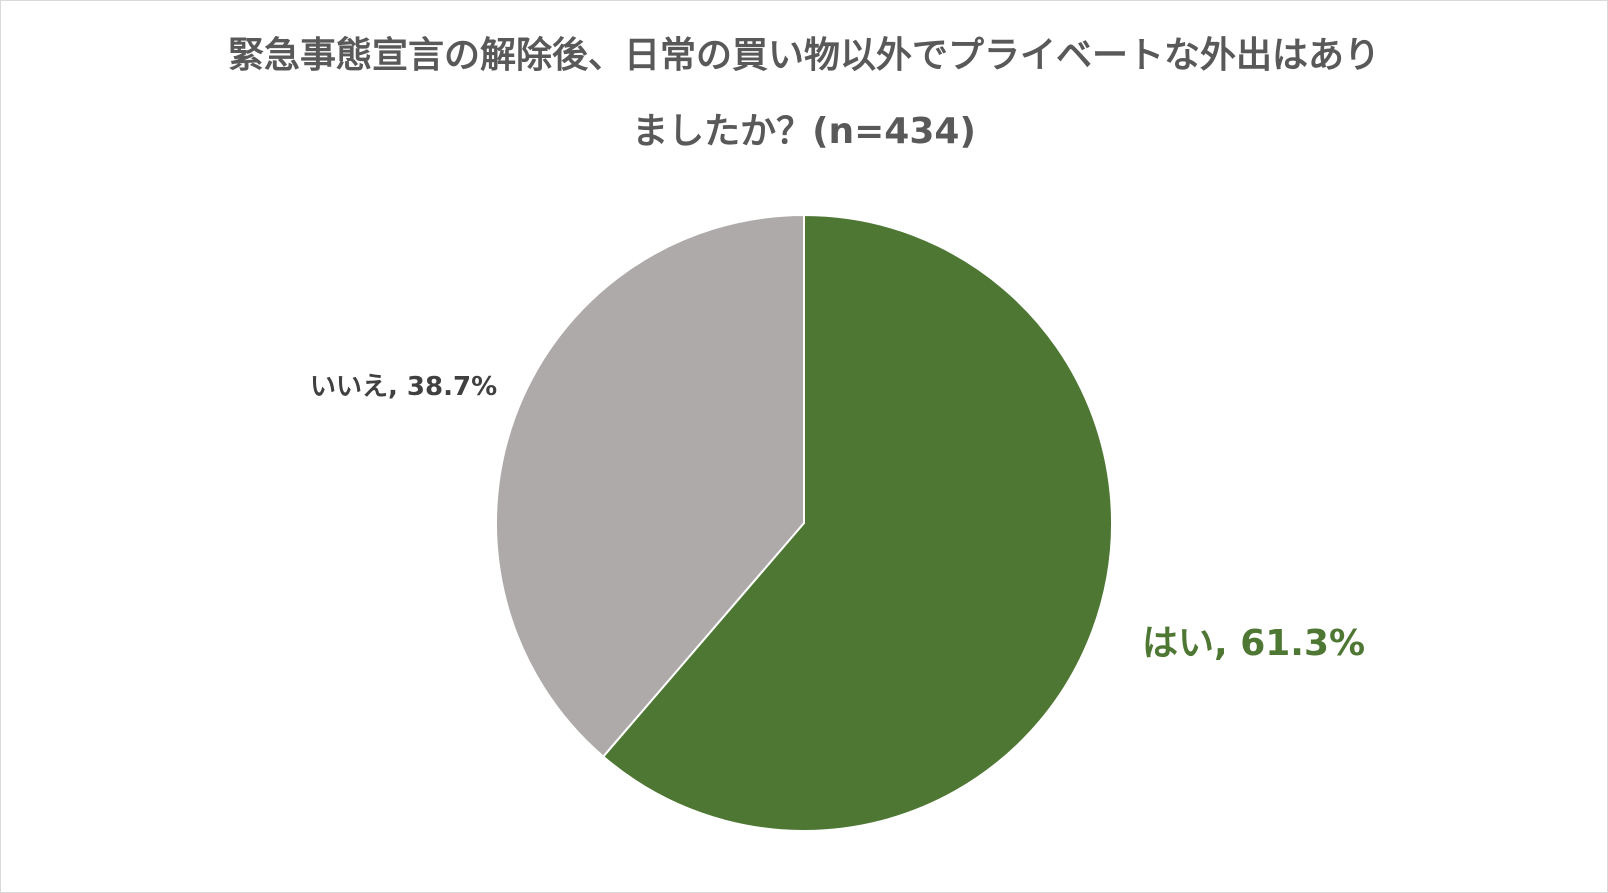 This screenshot has height=893, width=1608. Describe the element at coordinates (804, 131) in the screenshot. I see `chart-title-line-2: ましたか？(n=434)` at that location.